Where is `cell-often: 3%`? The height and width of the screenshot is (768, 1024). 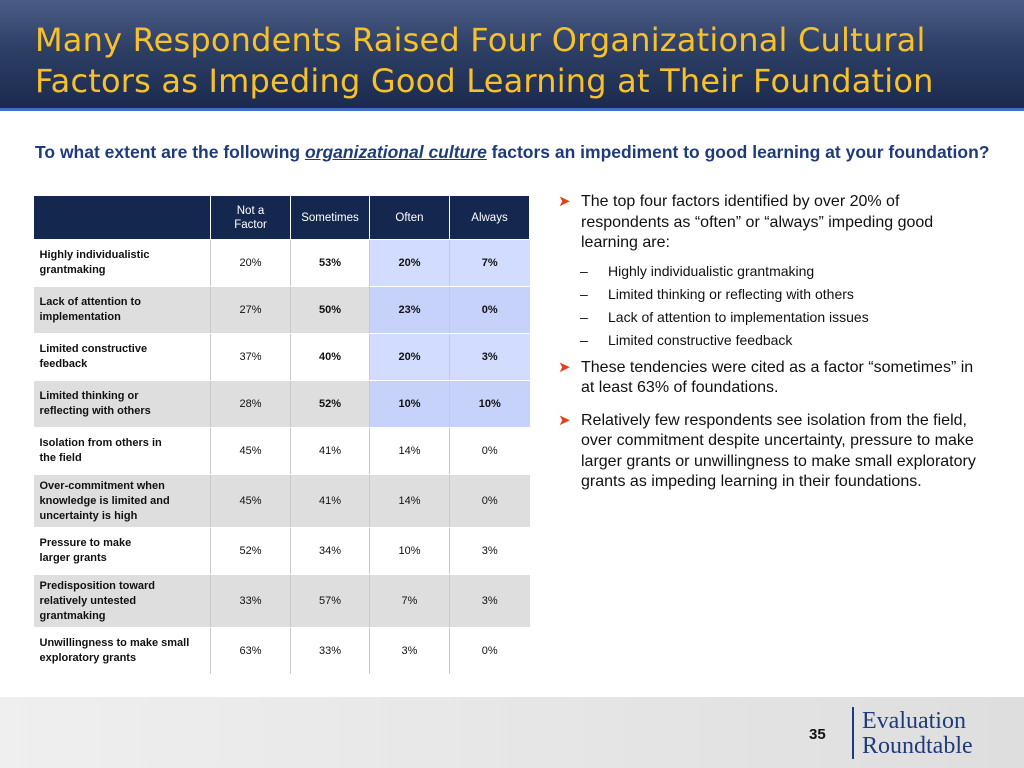
cell-often: 3% is located at coordinates (409, 651).